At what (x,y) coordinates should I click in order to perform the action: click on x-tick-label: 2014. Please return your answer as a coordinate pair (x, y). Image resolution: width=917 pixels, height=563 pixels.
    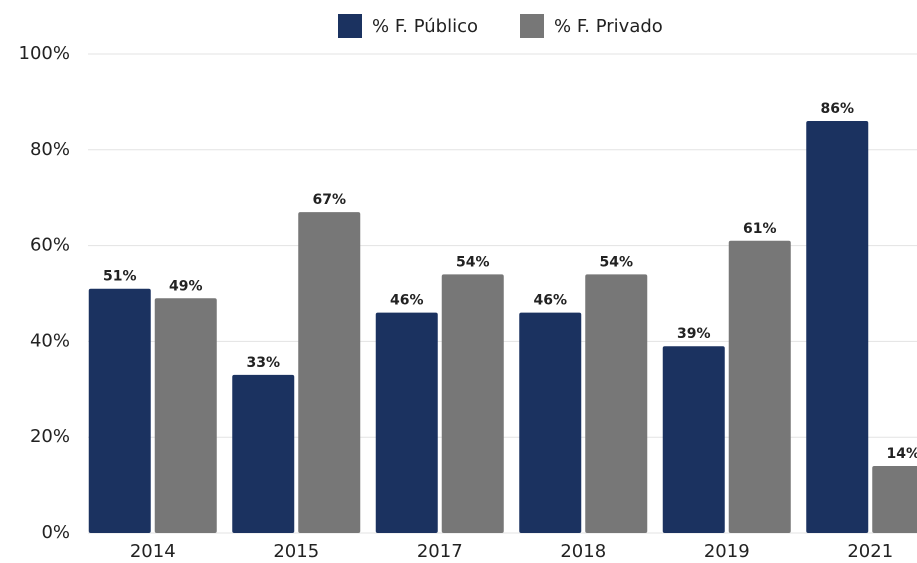
    Looking at the image, I should click on (153, 551).